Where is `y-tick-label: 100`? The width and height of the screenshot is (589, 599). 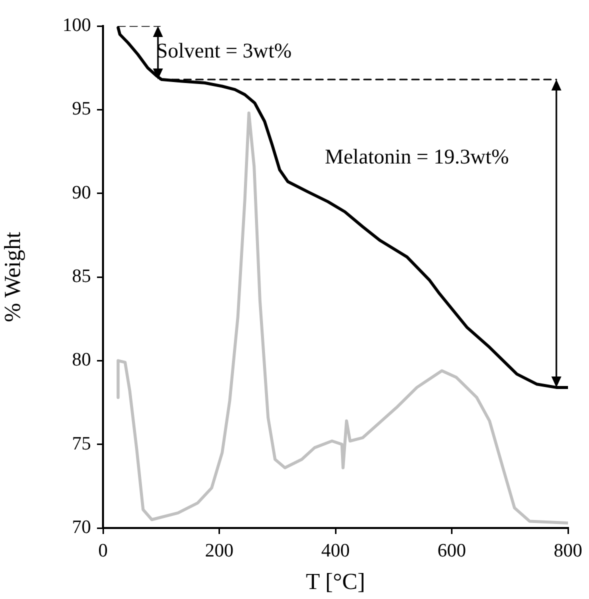
y-tick-label: 100 is located at coordinates (76, 25).